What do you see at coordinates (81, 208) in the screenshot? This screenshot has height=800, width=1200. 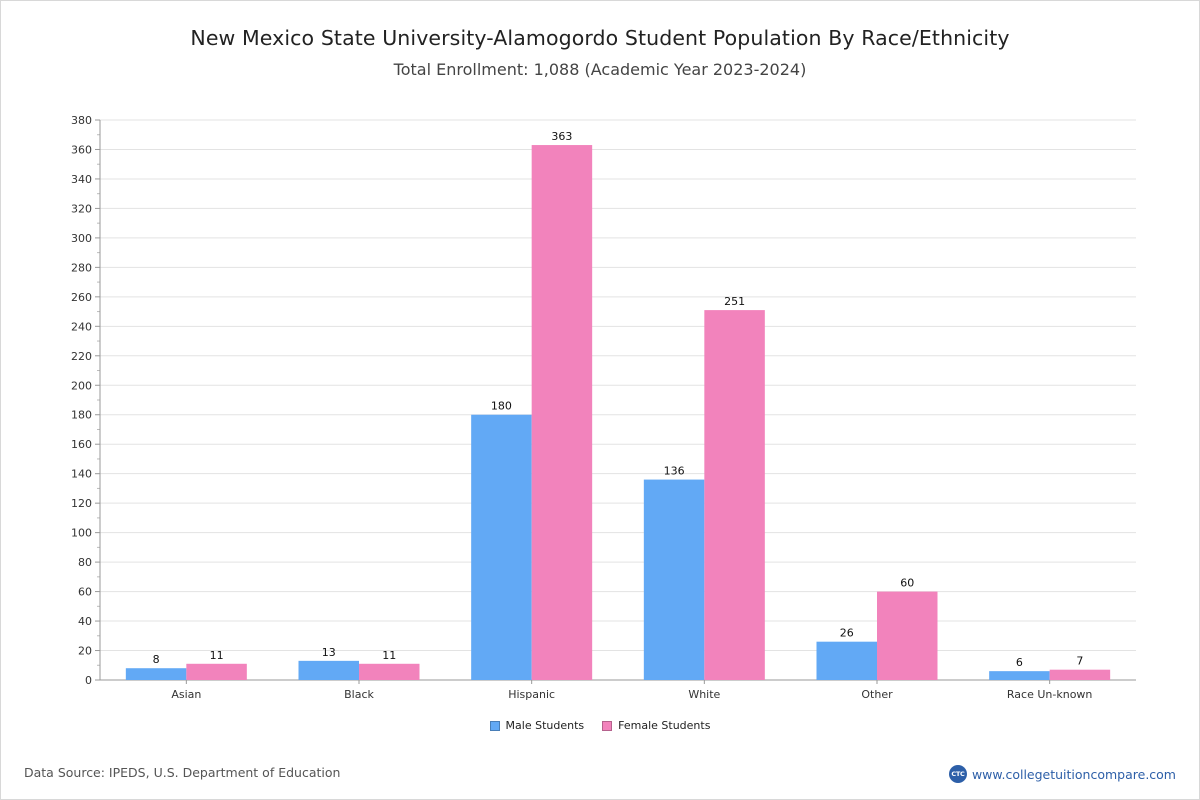 I see `y-tick-label: 320` at bounding box center [81, 208].